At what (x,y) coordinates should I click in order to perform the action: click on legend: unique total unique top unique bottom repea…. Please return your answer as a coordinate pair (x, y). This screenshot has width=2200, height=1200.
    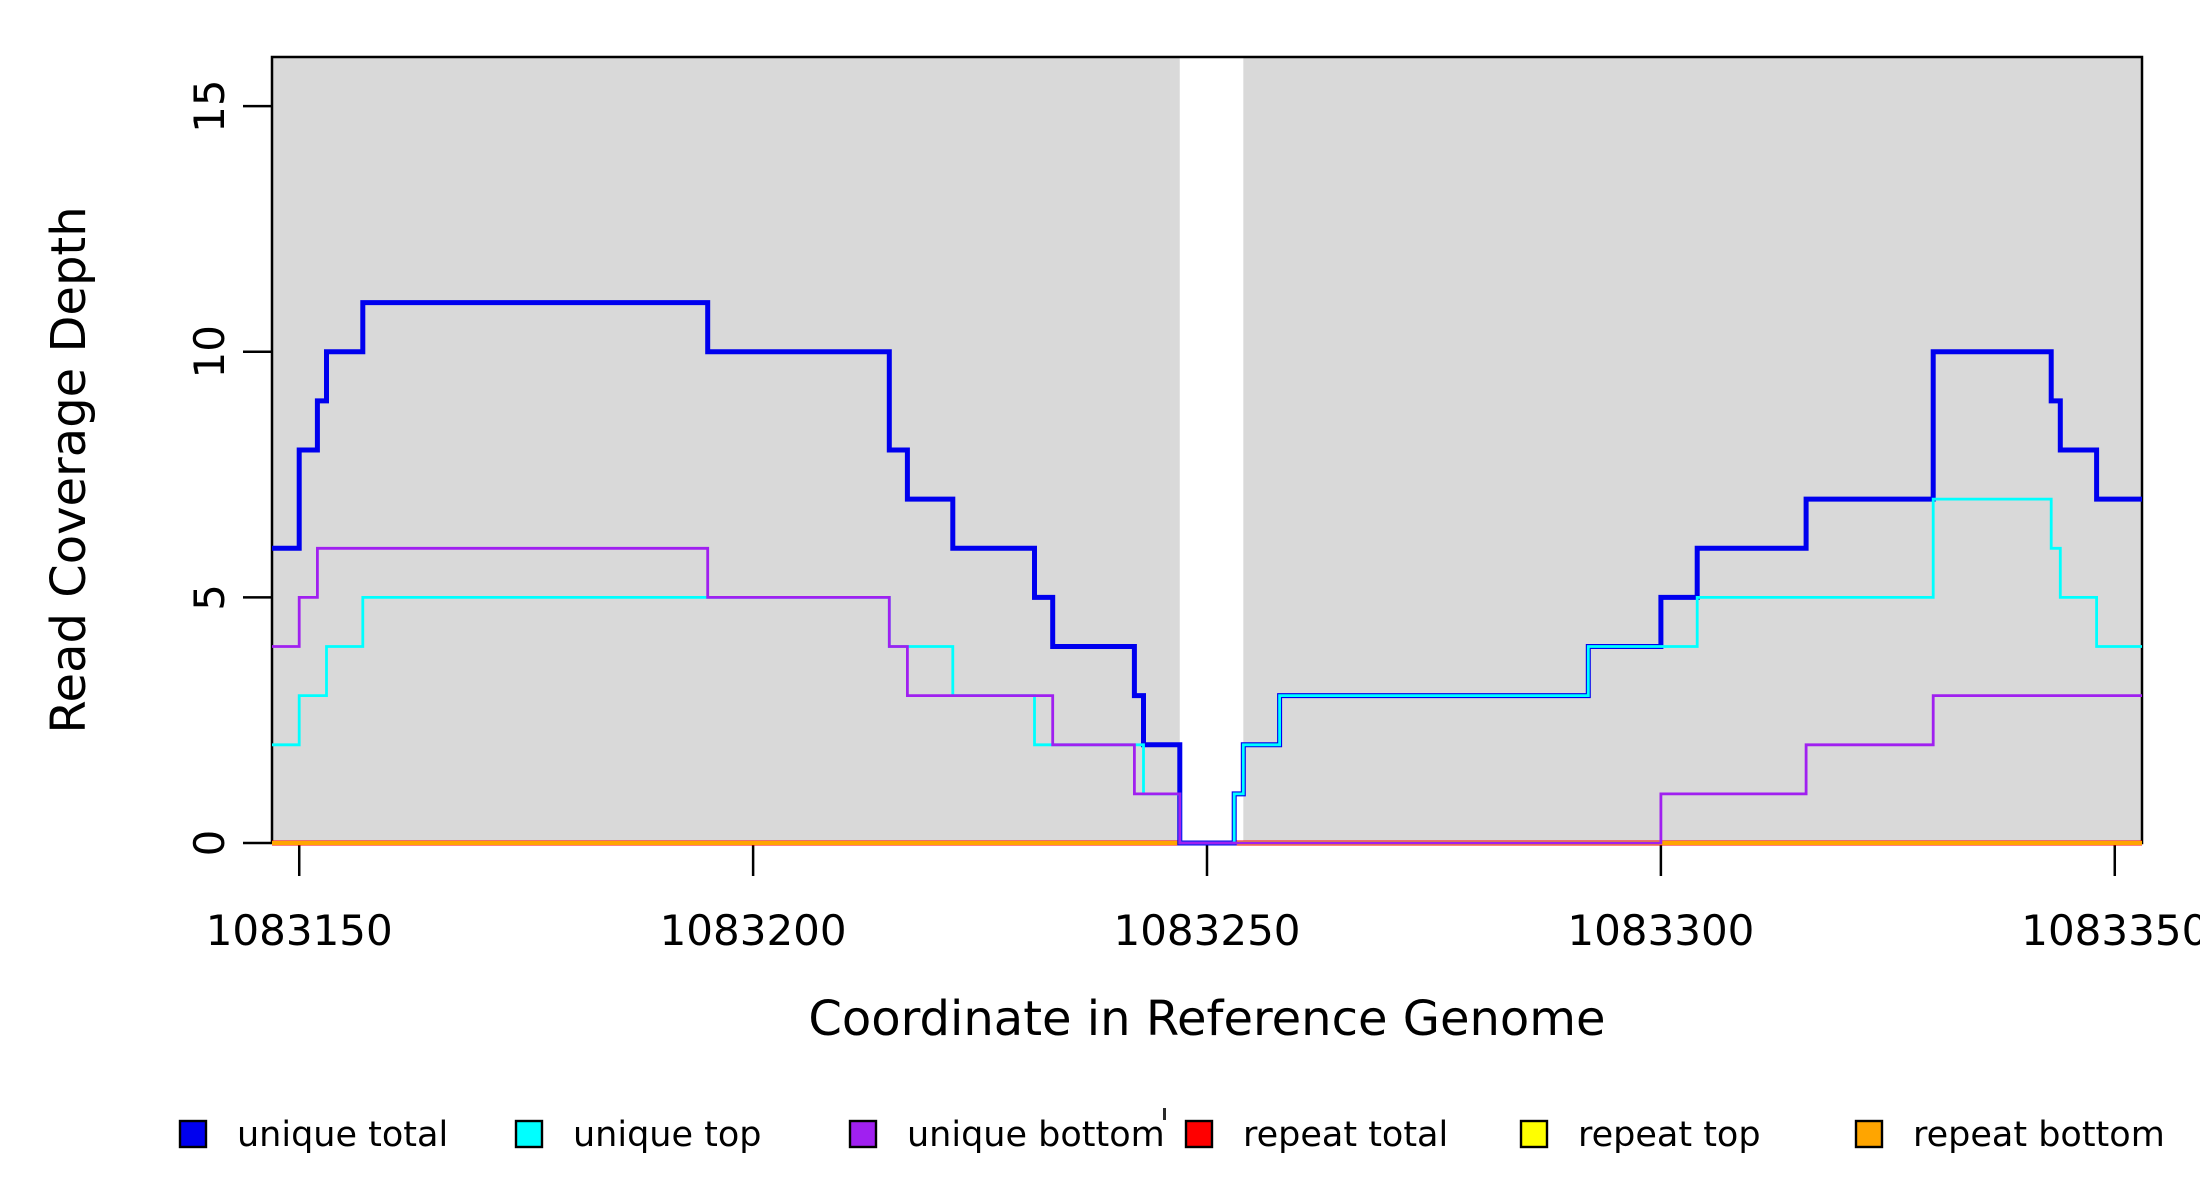
    Looking at the image, I should click on (1171, 1135).